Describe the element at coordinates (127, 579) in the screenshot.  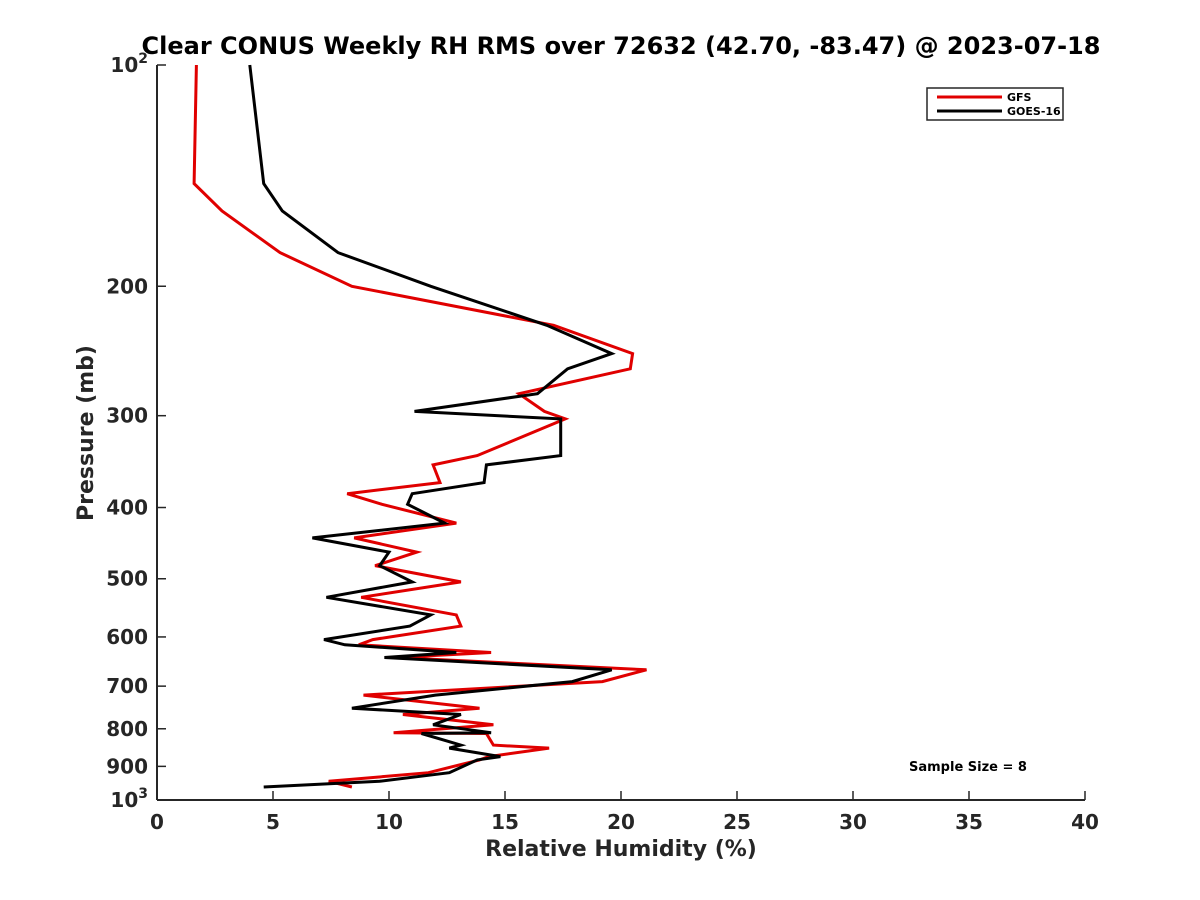
I see `y-tick-label: 500` at that location.